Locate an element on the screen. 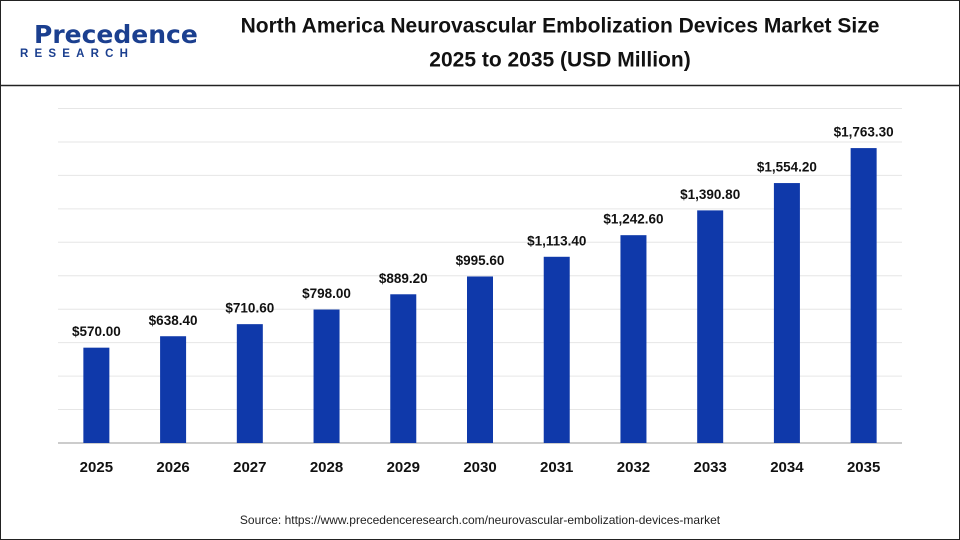  logo-tagline: RESEARCH is located at coordinates (77, 54).